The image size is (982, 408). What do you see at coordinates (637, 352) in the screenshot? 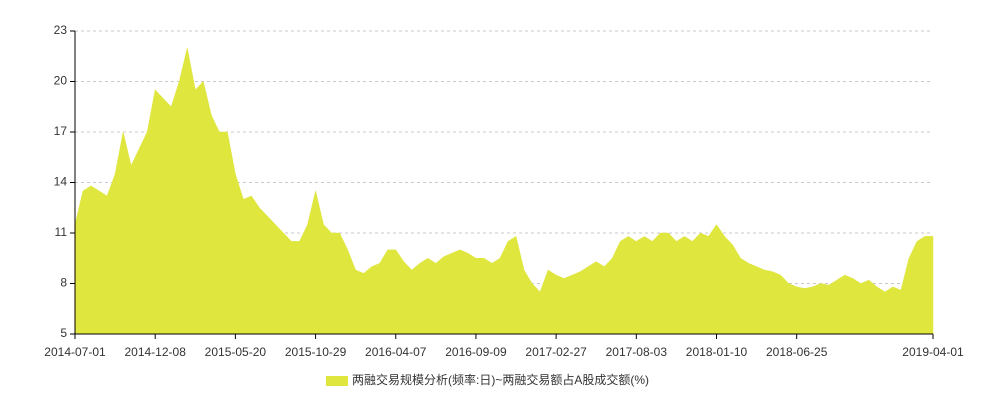
I see `x-tick-label: 2017-08-03` at bounding box center [637, 352].